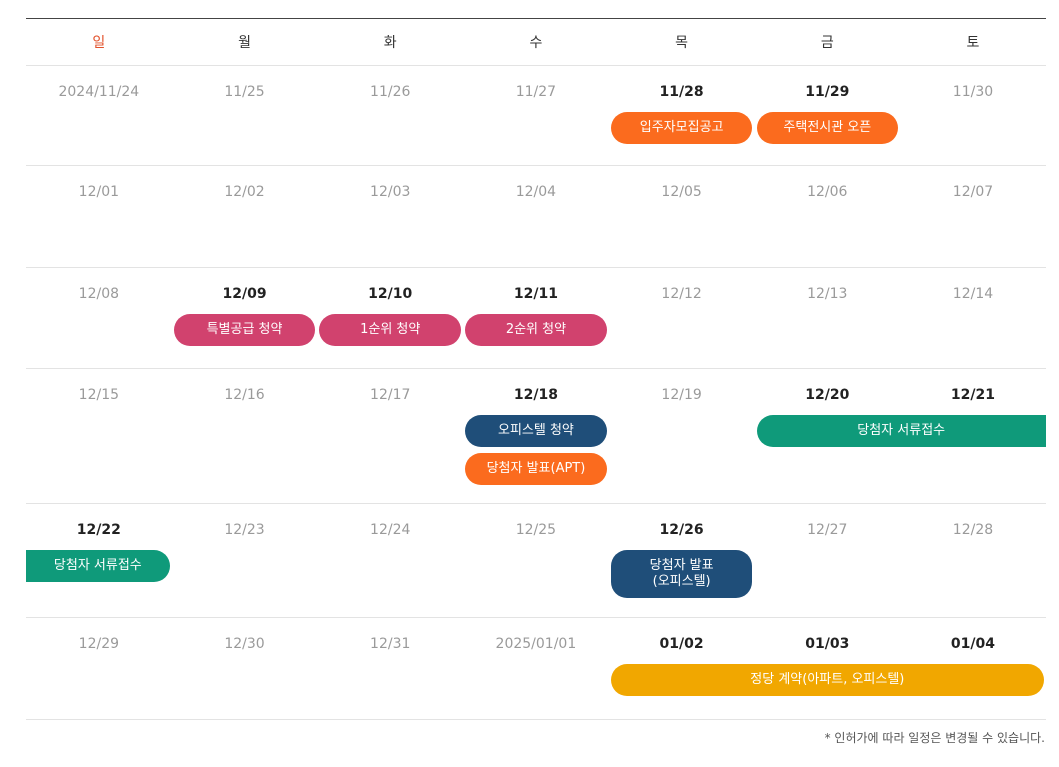 The image size is (1059, 767). Describe the element at coordinates (244, 330) in the screenshot. I see `schedule-event: 특별공급 청약` at that location.